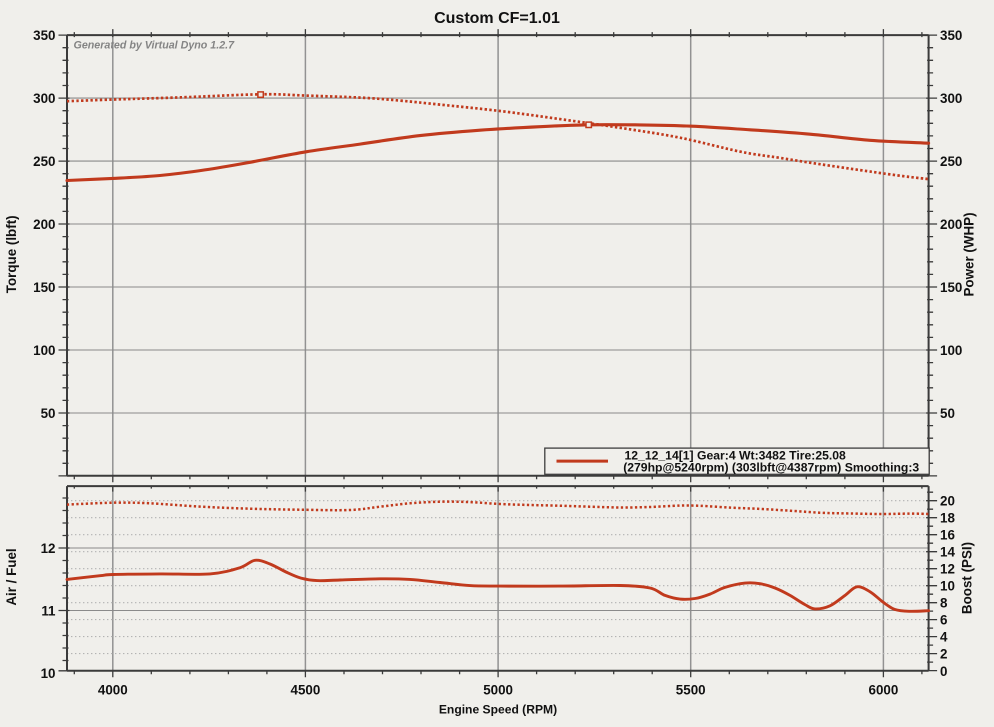 The image size is (994, 727). What do you see at coordinates (691, 690) in the screenshot?
I see `svg-text: 5500` at bounding box center [691, 690].